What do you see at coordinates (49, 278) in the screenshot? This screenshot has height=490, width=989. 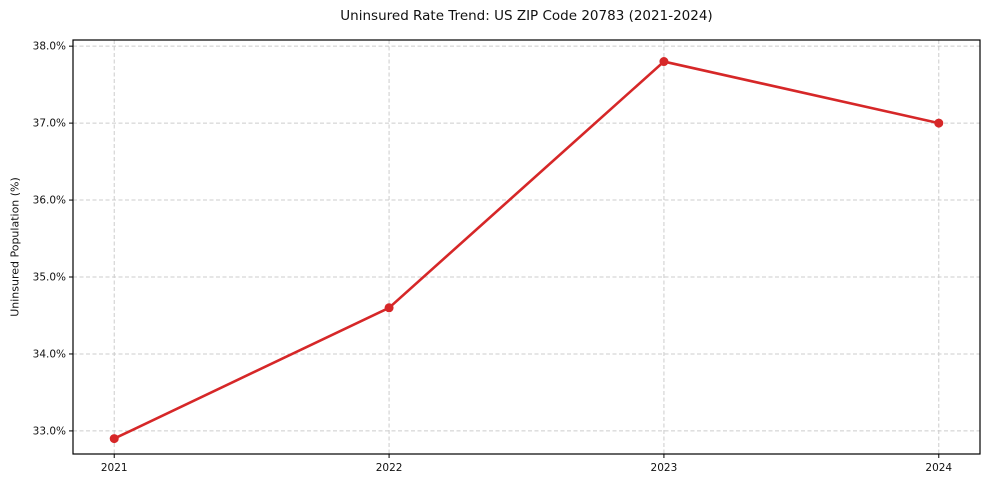 I see `y-tick-label: 35.0%` at bounding box center [49, 278].